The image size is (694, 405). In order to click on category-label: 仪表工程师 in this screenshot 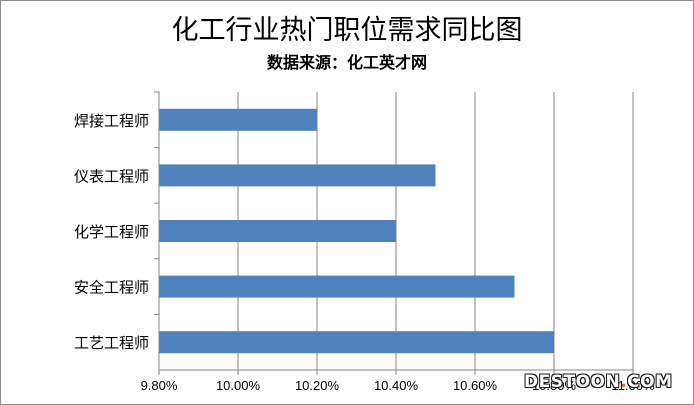, I will do `click(111, 176)`.